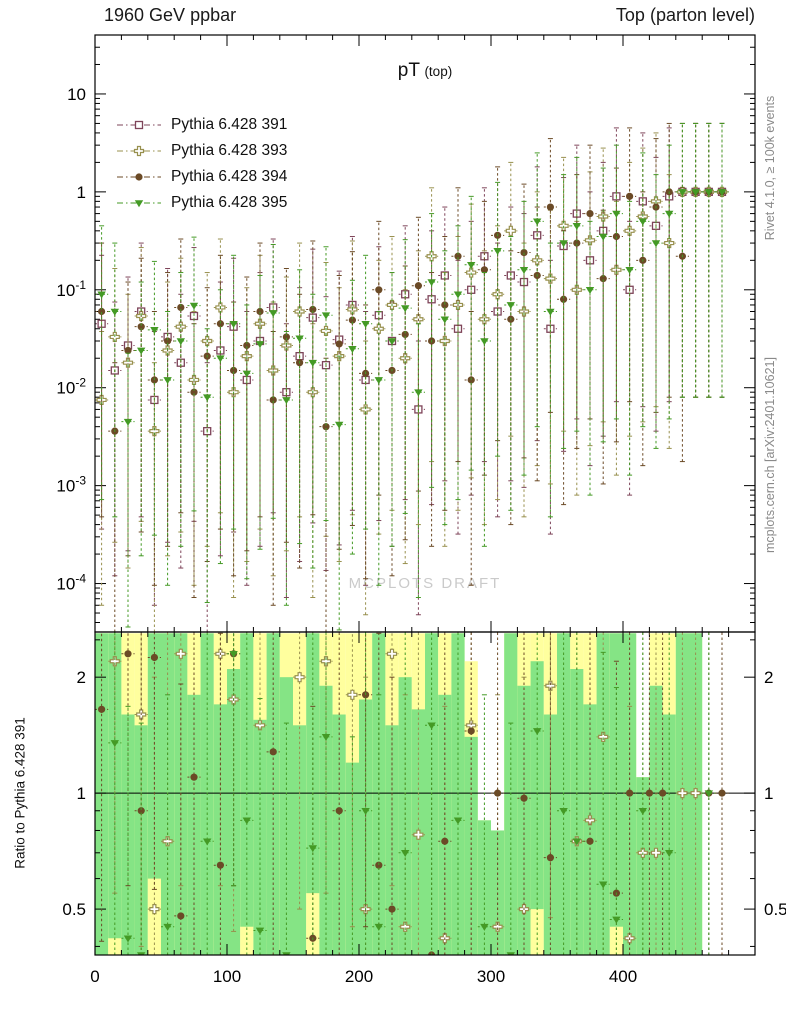 This screenshot has width=786, height=1024. Describe the element at coordinates (71, 289) in the screenshot. I see `svg-text: 10⁻¹` at that location.